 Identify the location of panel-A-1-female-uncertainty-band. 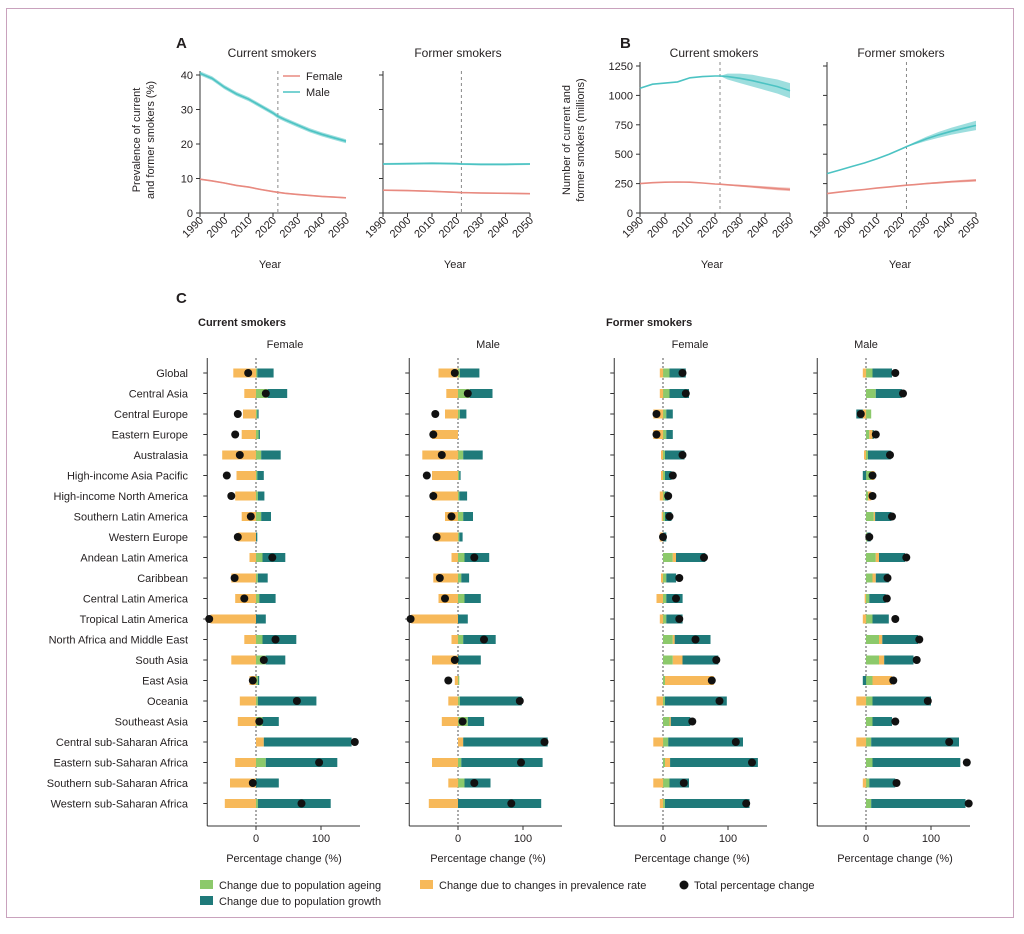
(273, 188).